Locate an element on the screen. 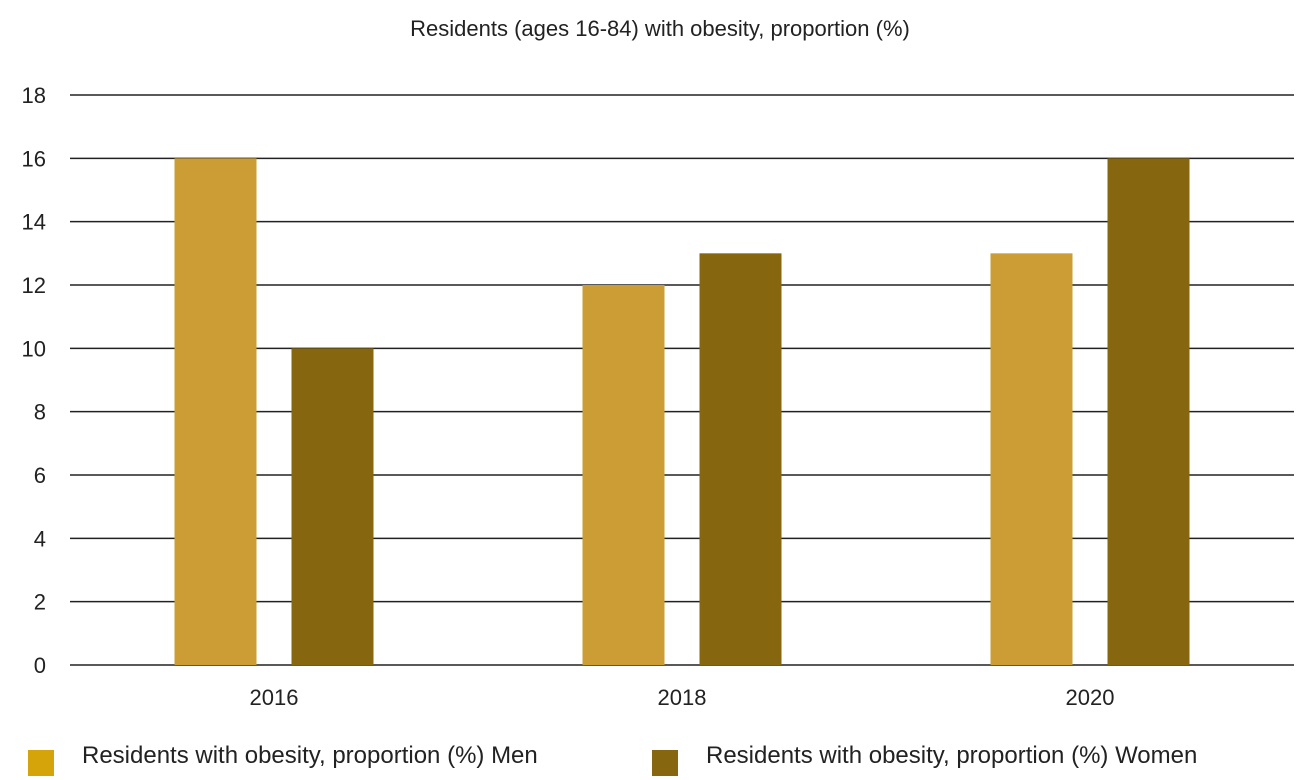  bar-men-2020 is located at coordinates (1031, 459).